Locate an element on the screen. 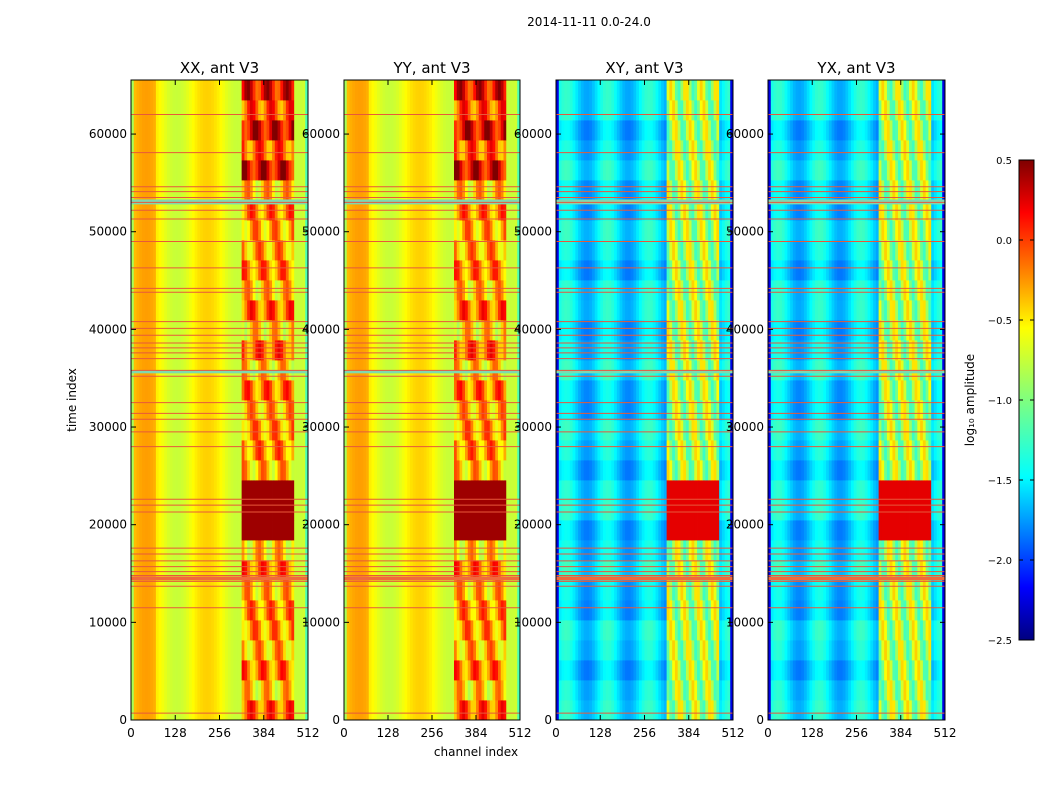 Image resolution: width=1050 pixels, height=800 pixels. figure-suptitle: 2014-11-11 0.0-24.0 is located at coordinates (589, 22).